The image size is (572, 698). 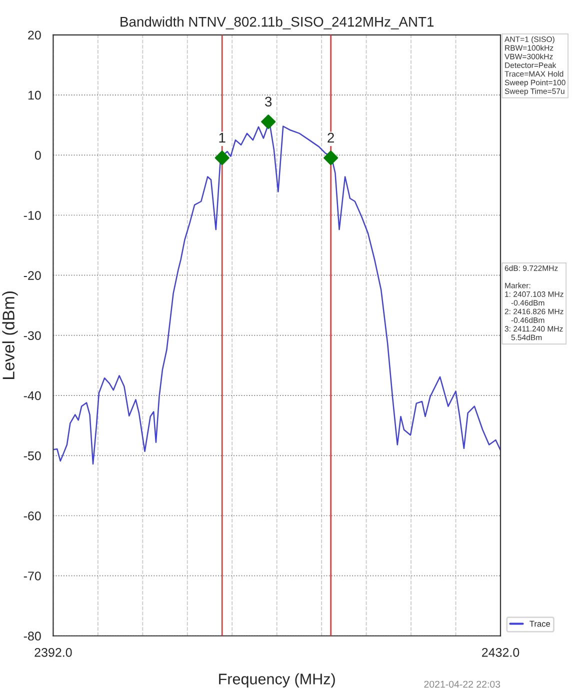 I want to click on y-tick-label: -70, so click(x=32, y=576).